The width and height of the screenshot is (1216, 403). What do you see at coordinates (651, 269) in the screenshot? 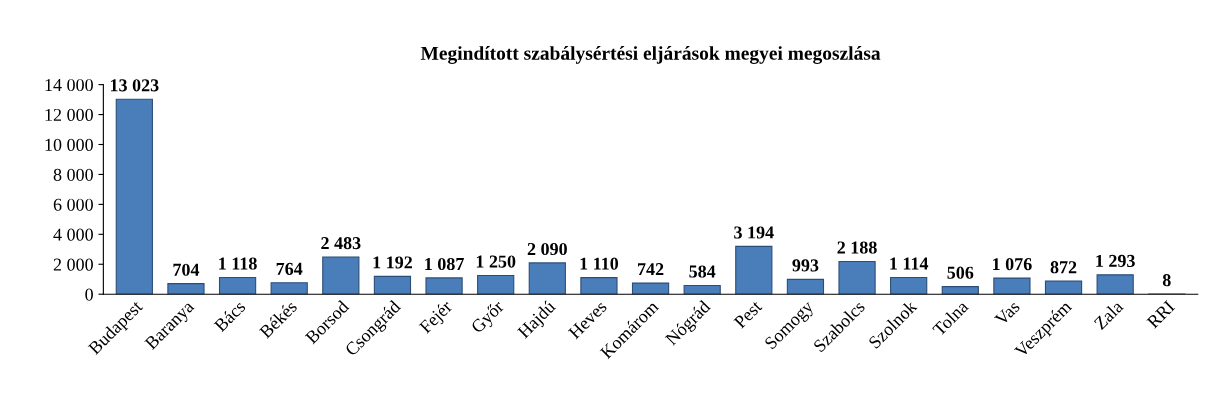
I see `data-label: 742` at bounding box center [651, 269].